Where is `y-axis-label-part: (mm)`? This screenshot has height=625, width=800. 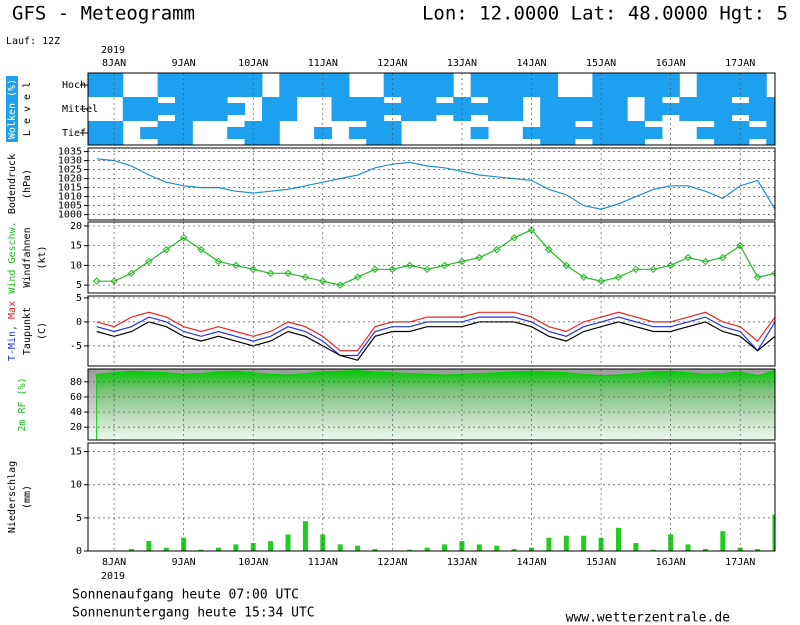 y-axis-label-part: (mm) is located at coordinates (27, 497).